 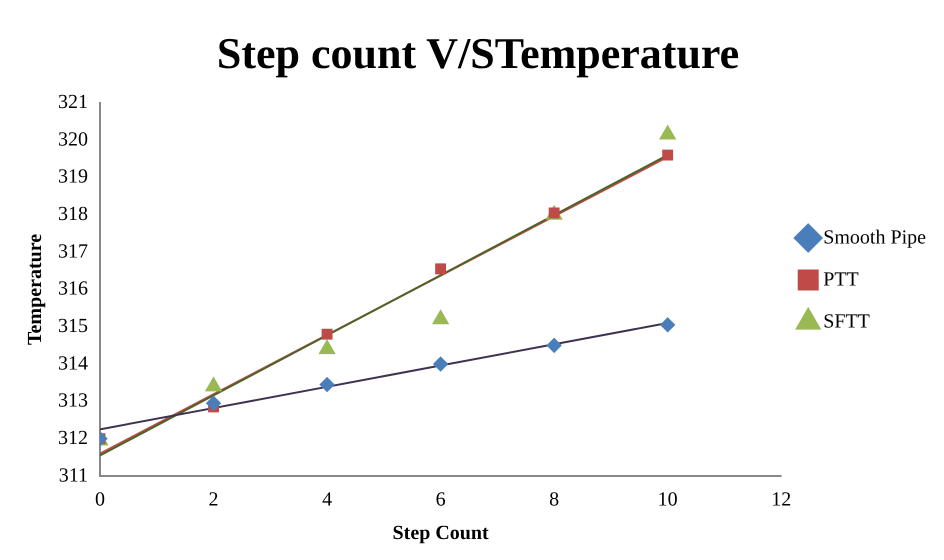 I want to click on y-tick-label: 311, so click(x=73, y=475).